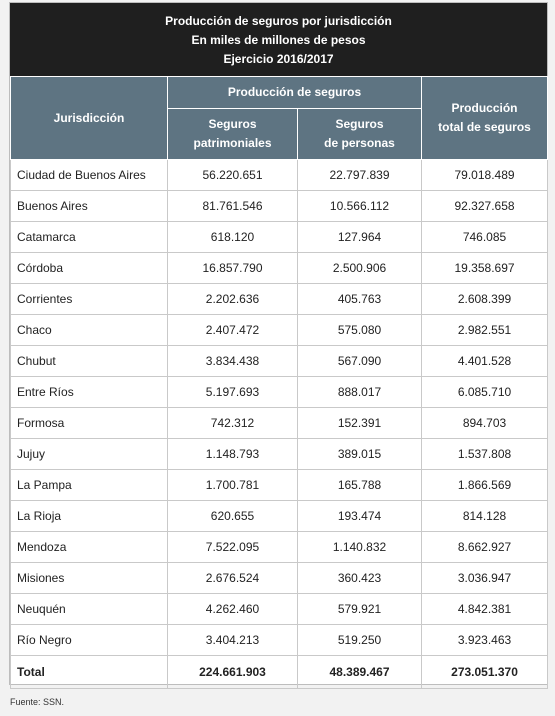  What do you see at coordinates (89, 361) in the screenshot?
I see `cell-jurisdiccion: Chubut` at bounding box center [89, 361].